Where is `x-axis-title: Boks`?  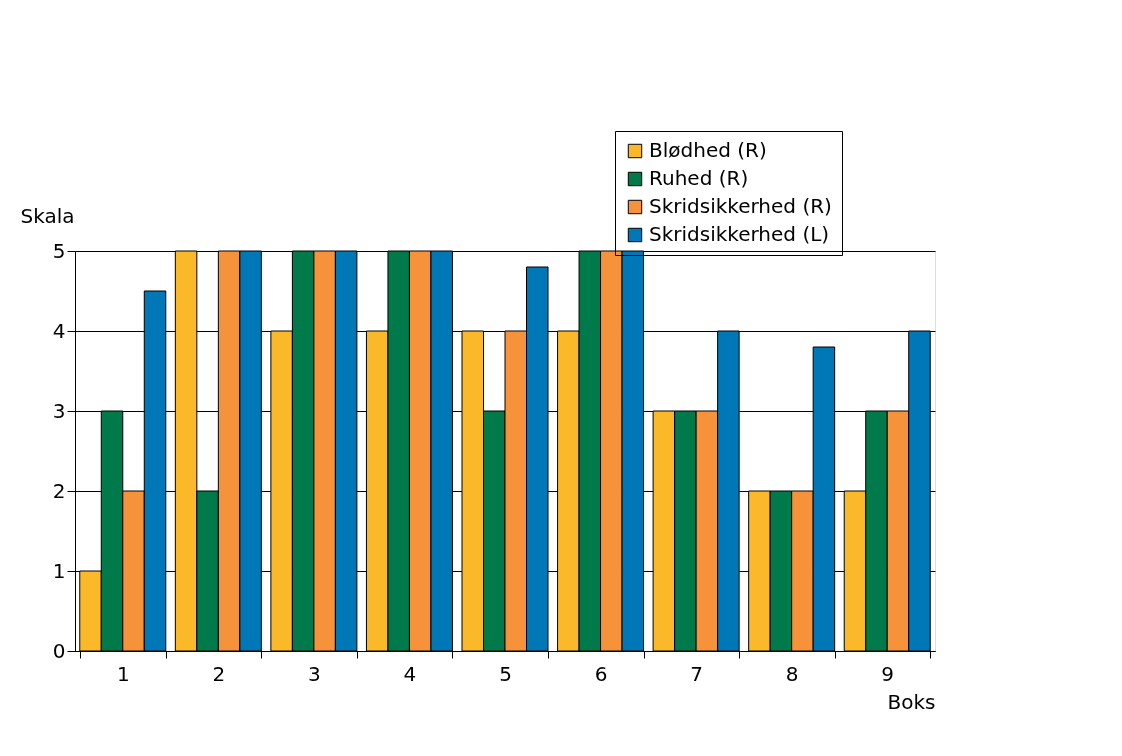 x-axis-title: Boks is located at coordinates (911, 701).